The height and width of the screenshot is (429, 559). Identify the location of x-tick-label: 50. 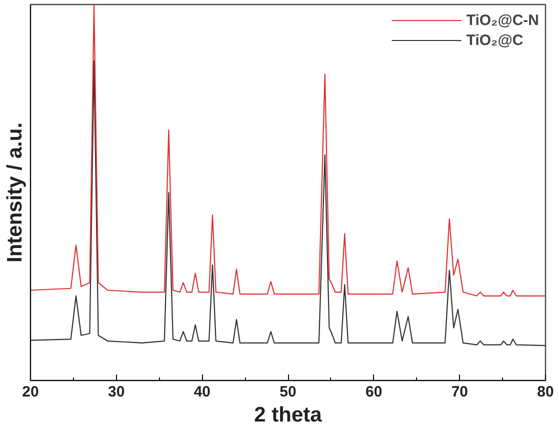
(288, 392).